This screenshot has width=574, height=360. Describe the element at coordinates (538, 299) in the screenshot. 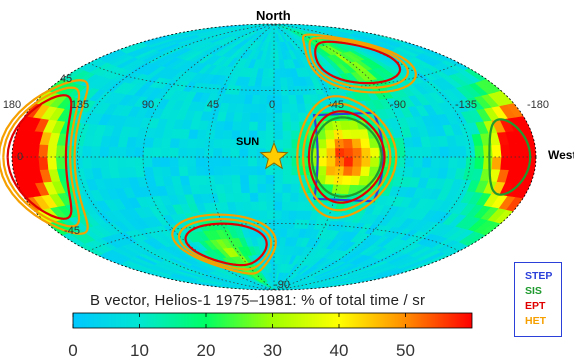

I see `instrument-legend: STEP SIS EPT HET` at that location.